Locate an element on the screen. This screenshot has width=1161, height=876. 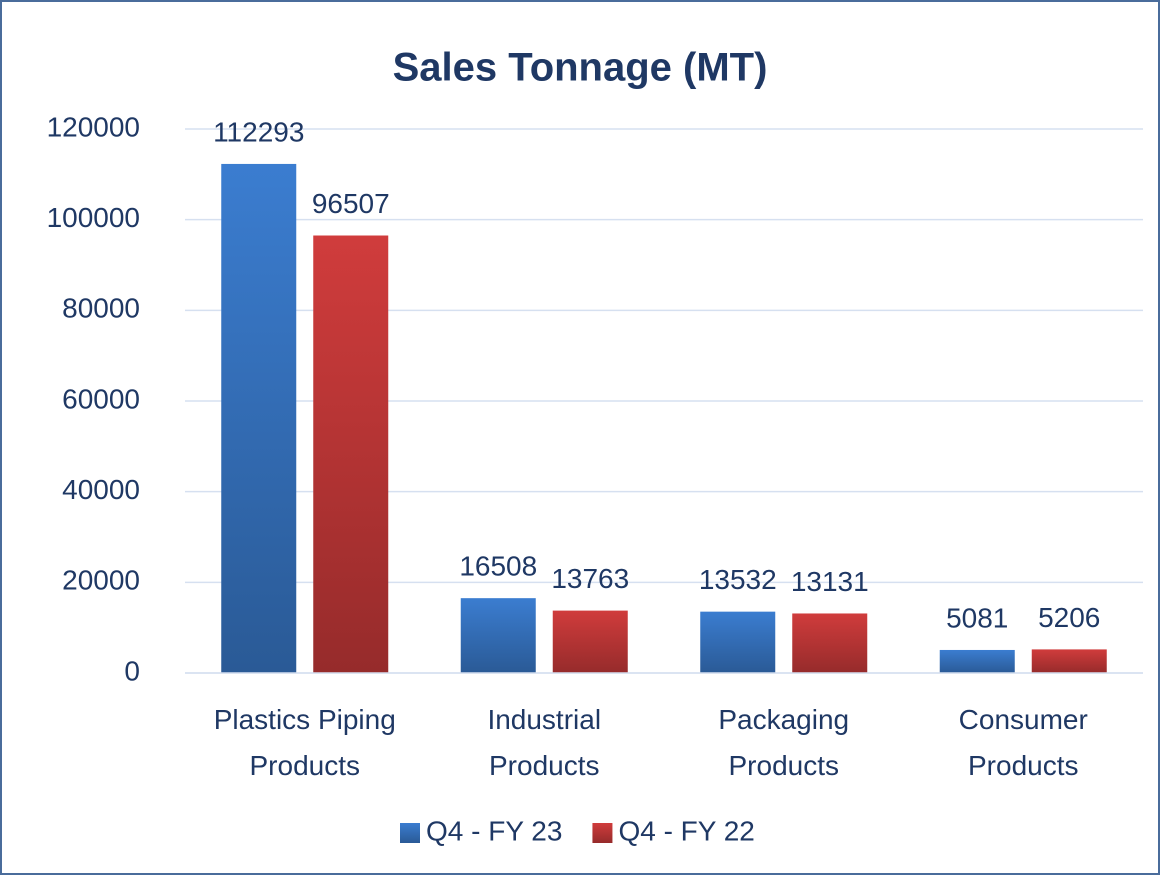
y-tick-label: 40000 is located at coordinates (101, 489).